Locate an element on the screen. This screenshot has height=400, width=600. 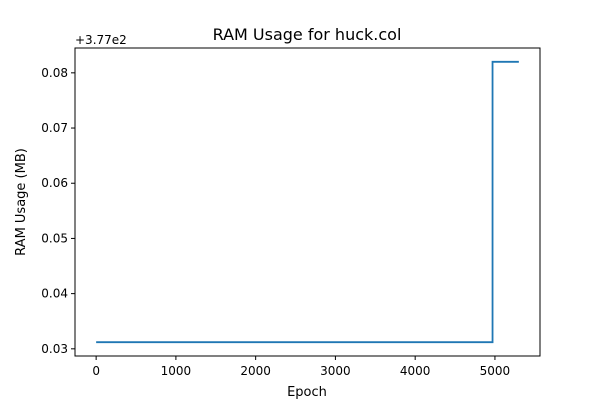
x-tick-label: 5000 is located at coordinates (495, 371).